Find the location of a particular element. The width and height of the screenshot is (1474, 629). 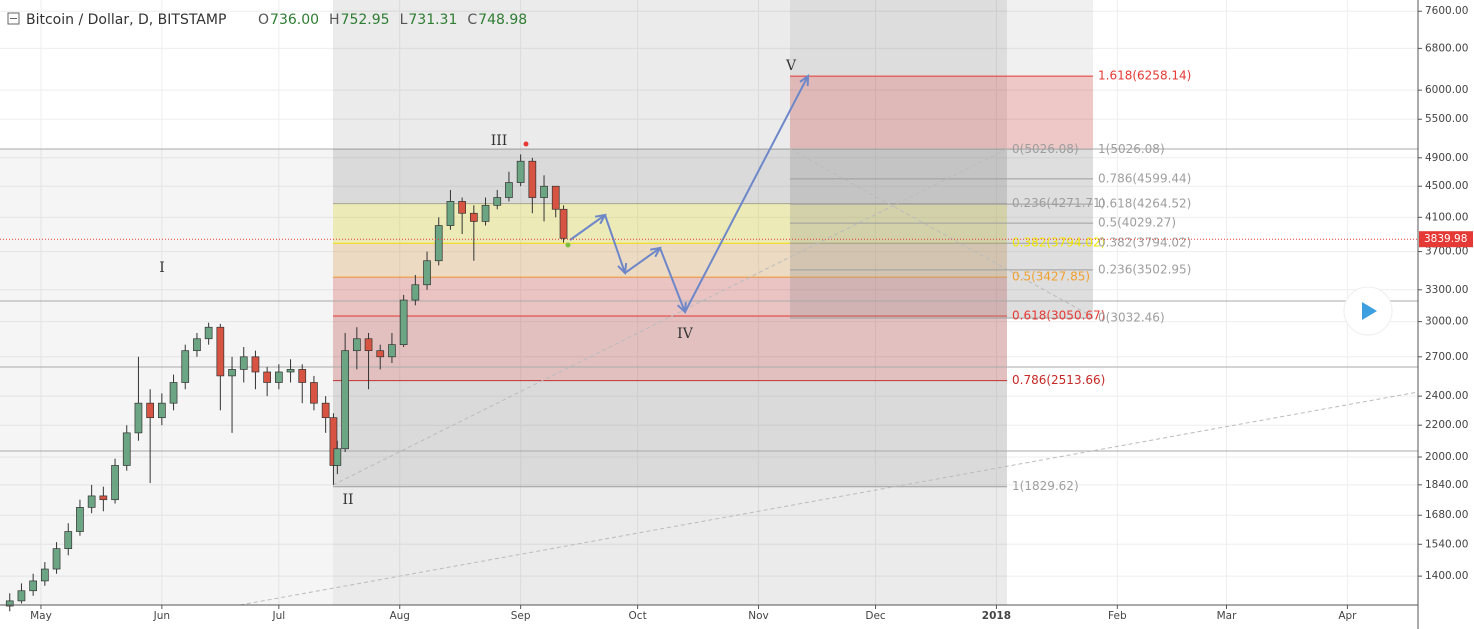

y-tick-label: 2200.00 is located at coordinates (1446, 425).